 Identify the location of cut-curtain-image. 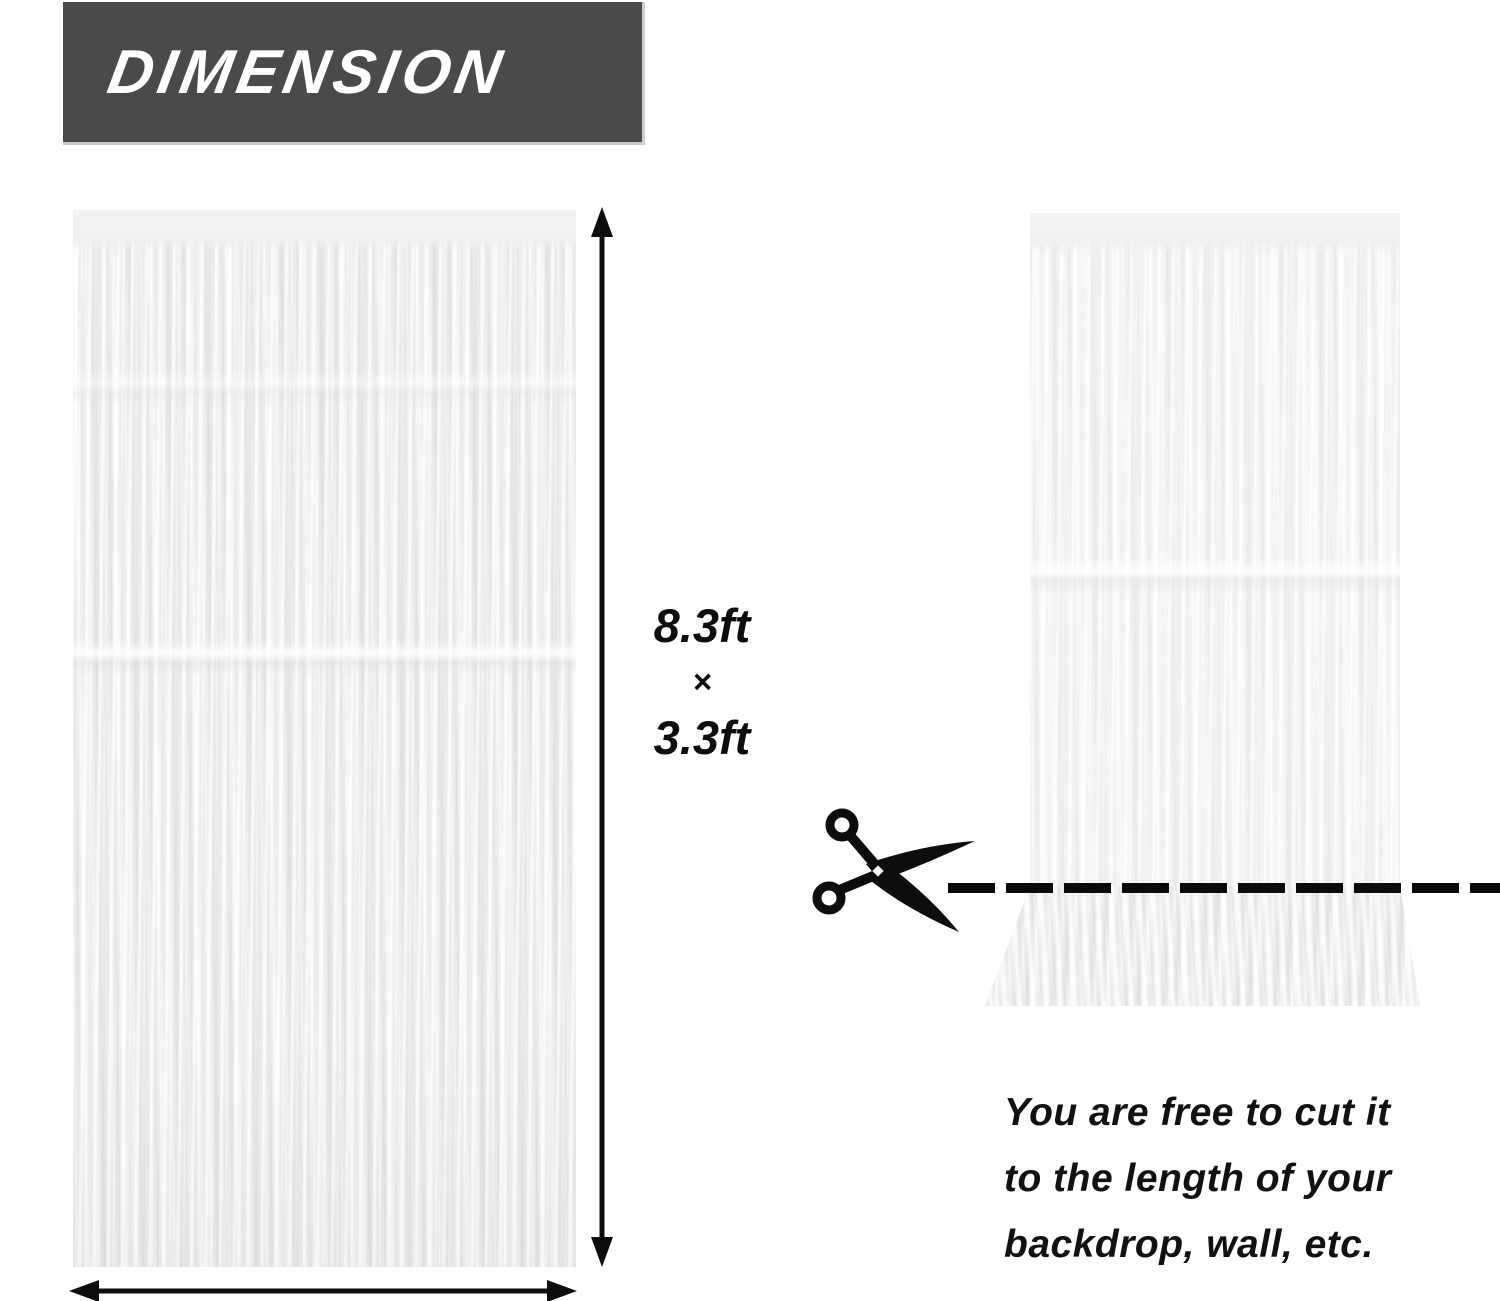
(1215, 551).